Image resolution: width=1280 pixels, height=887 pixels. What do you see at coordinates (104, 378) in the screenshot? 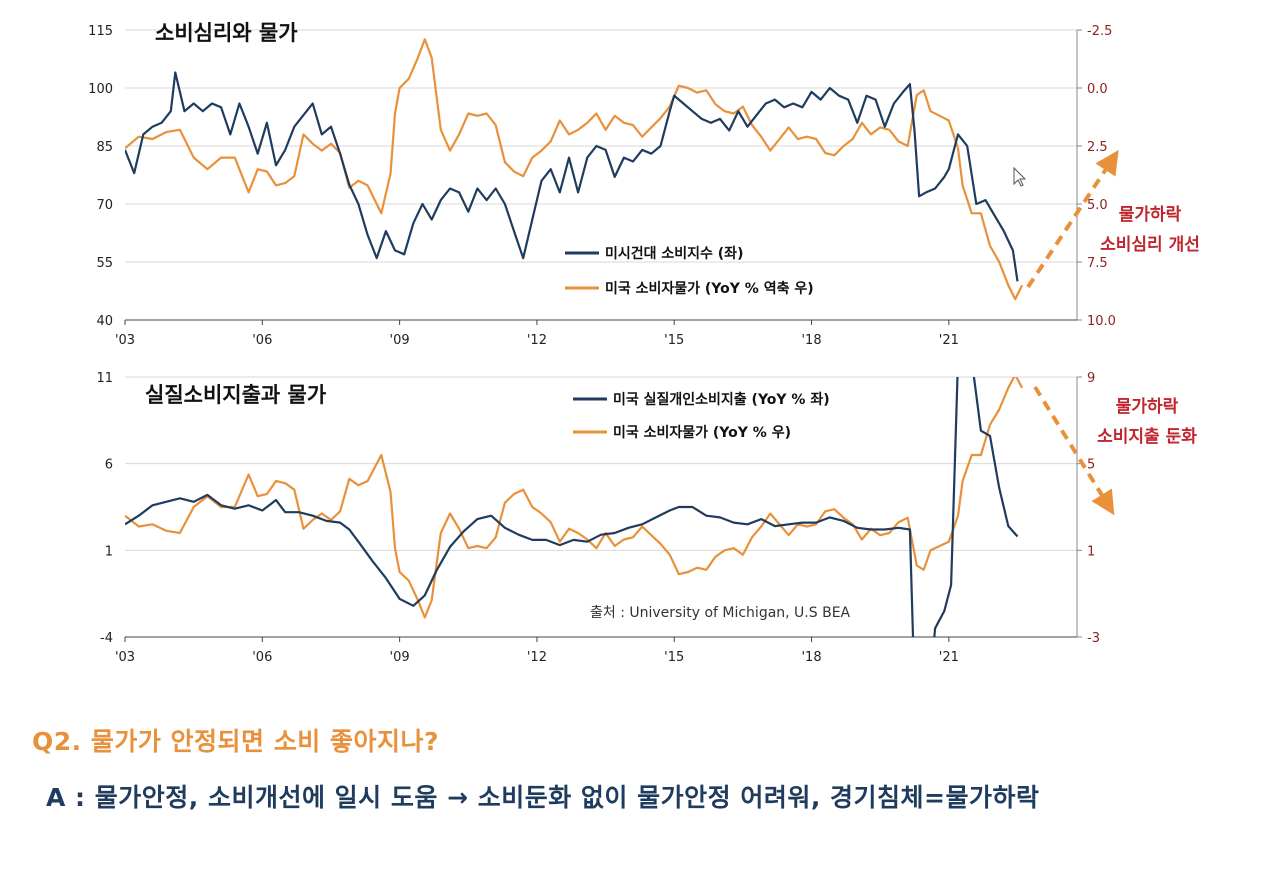
I see `left-tick-label: 11` at bounding box center [104, 378].